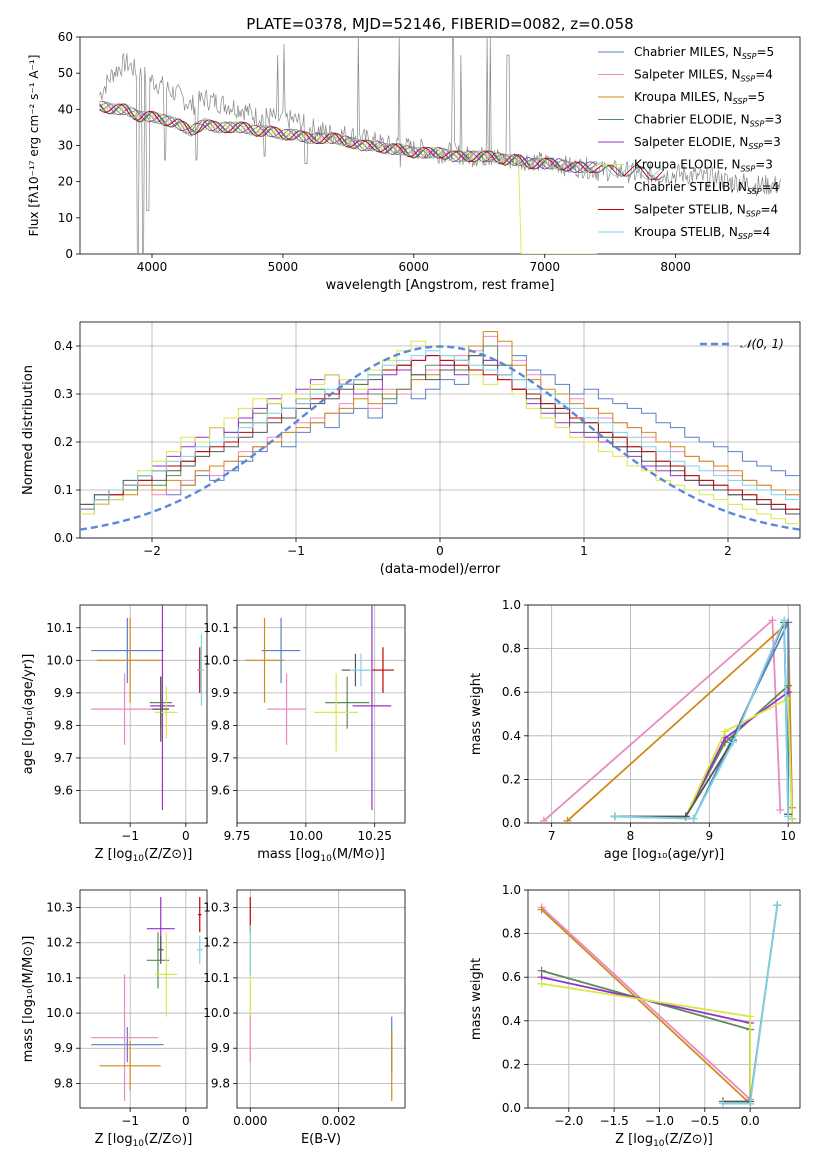 This screenshot has height=1170, width=819. Describe the element at coordinates (659, 1121) in the screenshot. I see `x-tick-label: −1.0` at that location.